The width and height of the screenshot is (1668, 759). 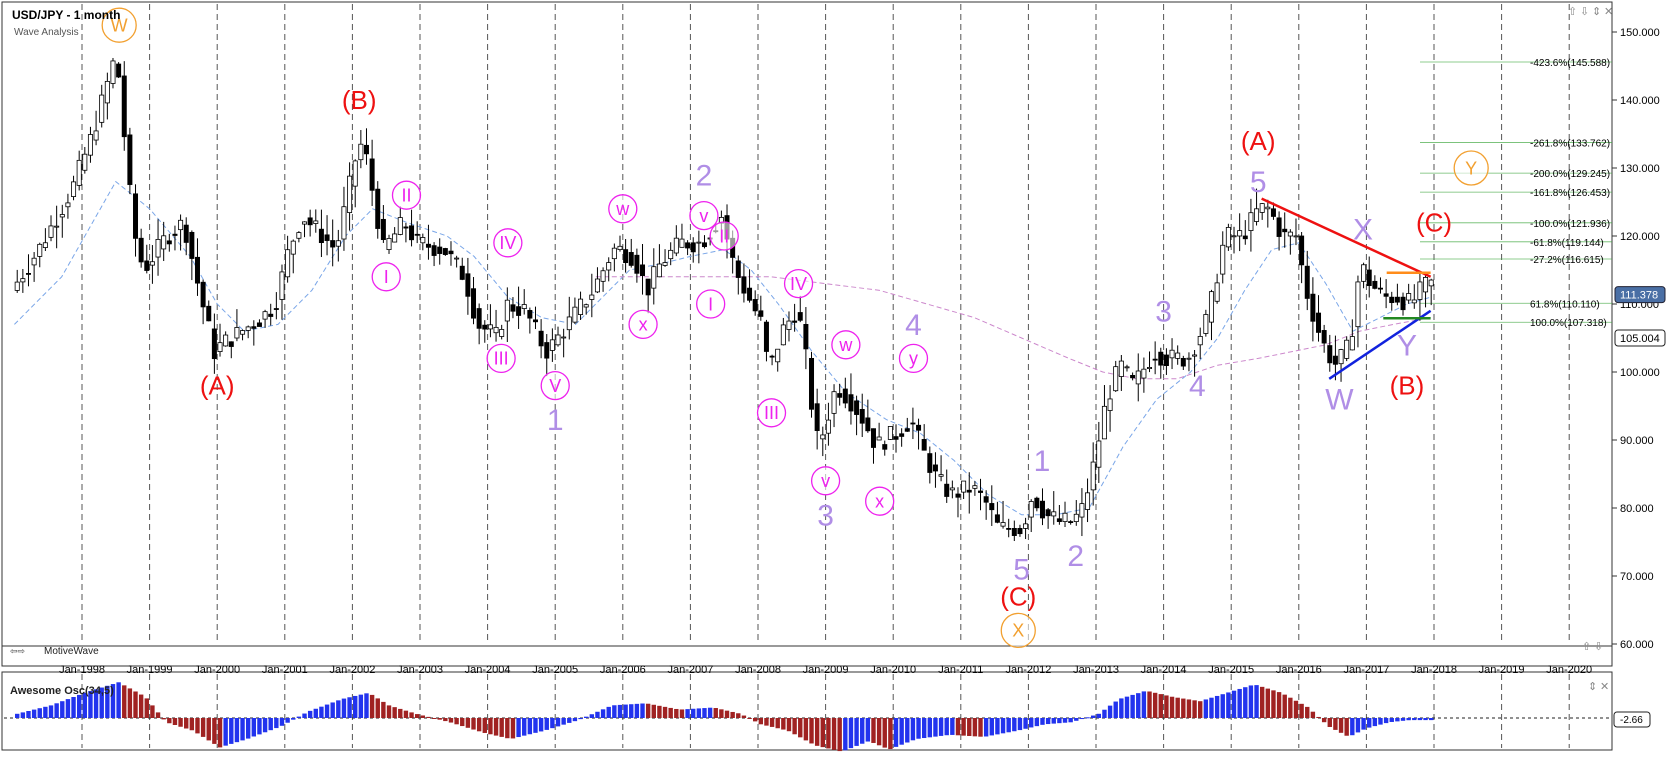 What do you see at coordinates (1584, 12) in the screenshot?
I see `window-down-icon: ⇩` at bounding box center [1584, 12].